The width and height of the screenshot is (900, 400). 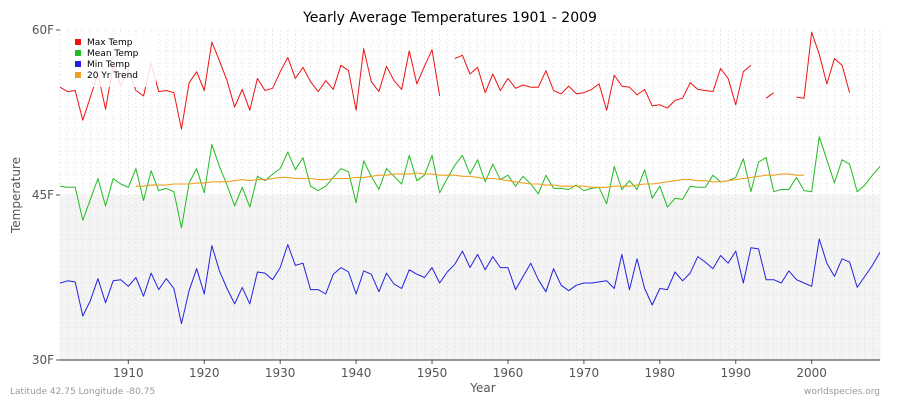 I want to click on footer-location: Latitude 42.75 Longitude -80.75, so click(x=82, y=392).